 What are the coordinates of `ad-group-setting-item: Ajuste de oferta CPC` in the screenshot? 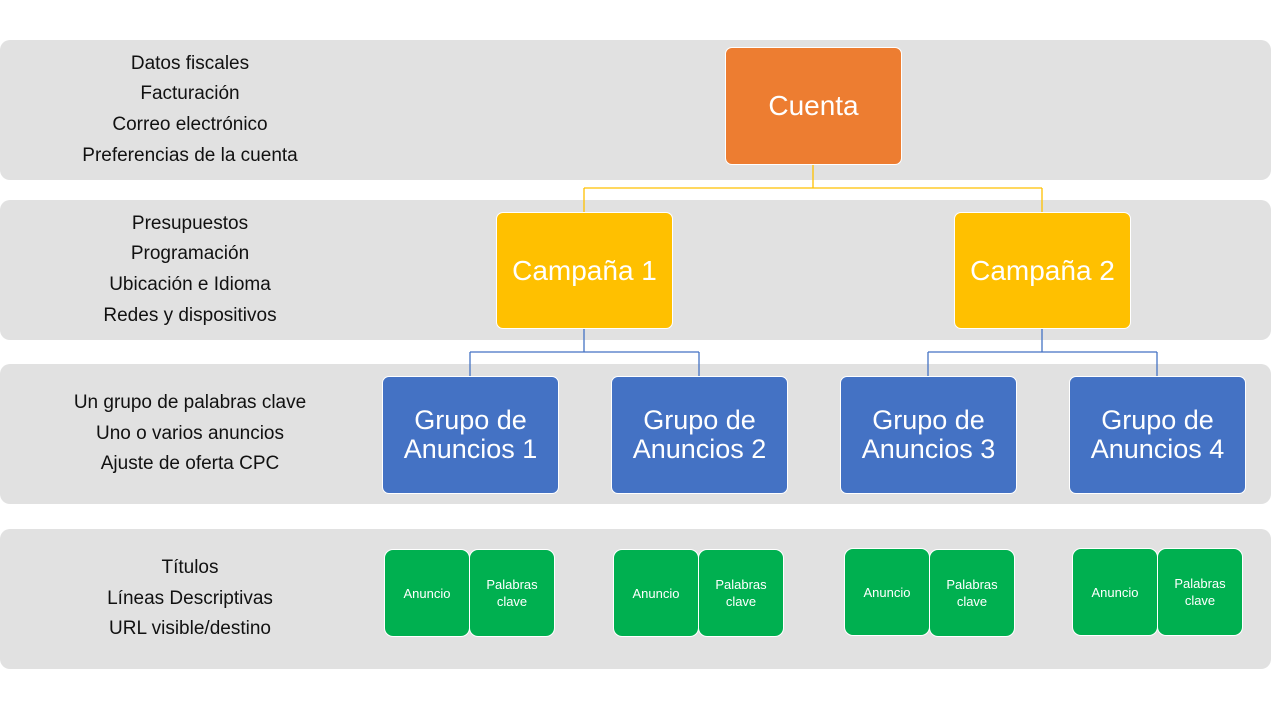 It's located at (190, 464).